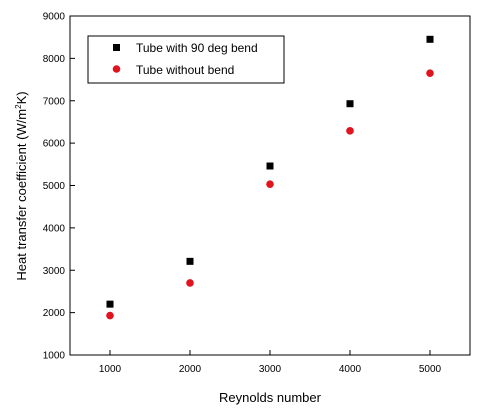  What do you see at coordinates (54, 228) in the screenshot?
I see `y-tick-label: 4000` at bounding box center [54, 228].